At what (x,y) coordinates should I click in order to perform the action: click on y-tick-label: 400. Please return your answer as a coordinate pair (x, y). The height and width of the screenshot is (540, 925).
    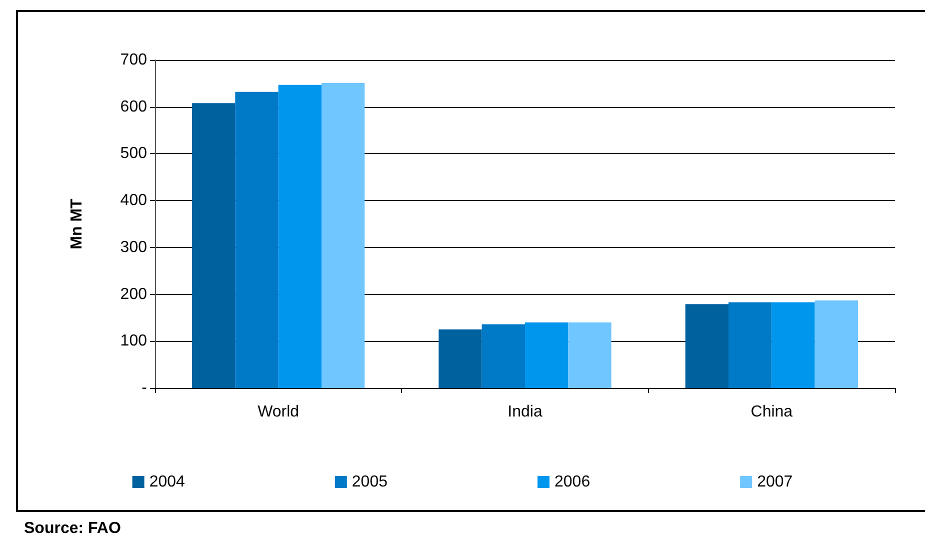
    Looking at the image, I should click on (134, 201).